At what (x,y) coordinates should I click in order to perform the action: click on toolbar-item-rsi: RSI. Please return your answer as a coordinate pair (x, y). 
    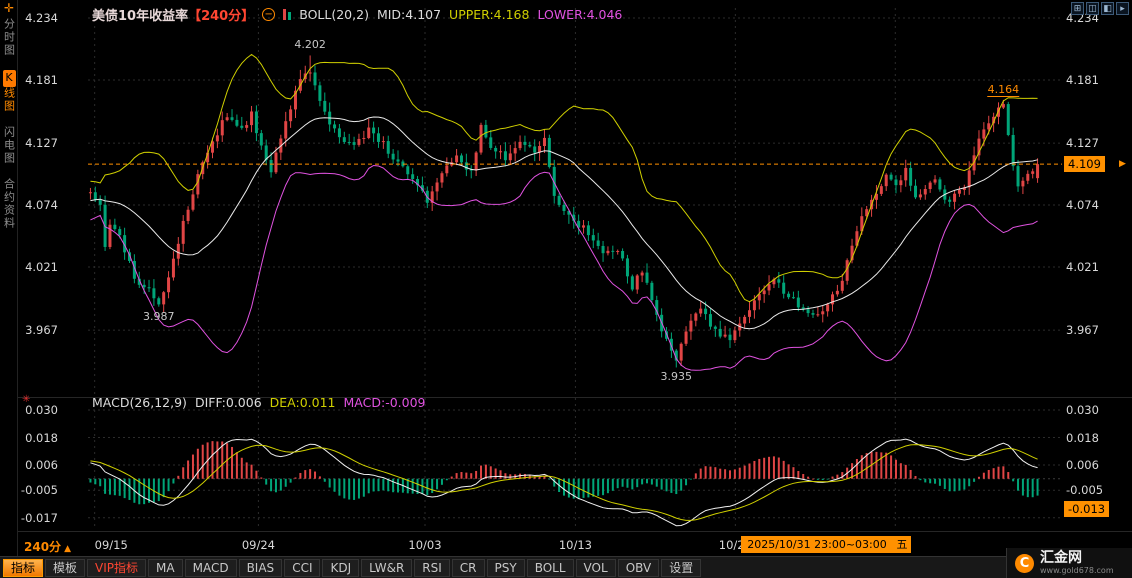
    Looking at the image, I should click on (432, 567).